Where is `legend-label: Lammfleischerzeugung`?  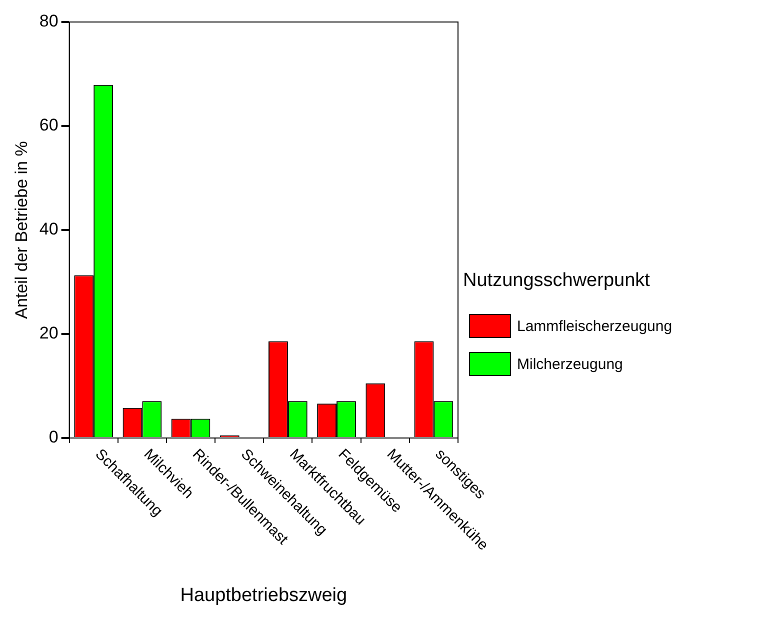
legend-label: Lammfleischerzeugung is located at coordinates (594, 326).